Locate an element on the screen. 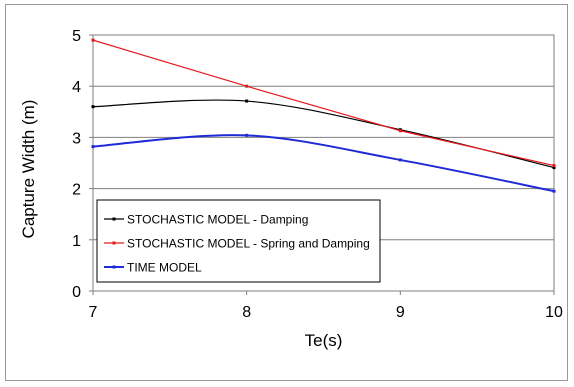 This screenshot has width=574, height=387. legend-label: STOCHASTIC MODEL - Spring and Damping is located at coordinates (248, 244).